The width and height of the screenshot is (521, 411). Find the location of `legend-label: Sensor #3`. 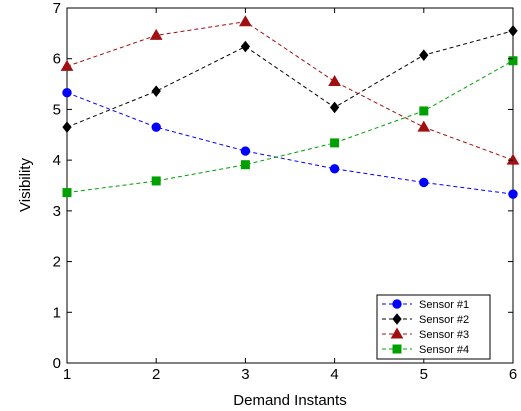

legend-label: Sensor #3 is located at coordinates (444, 335).